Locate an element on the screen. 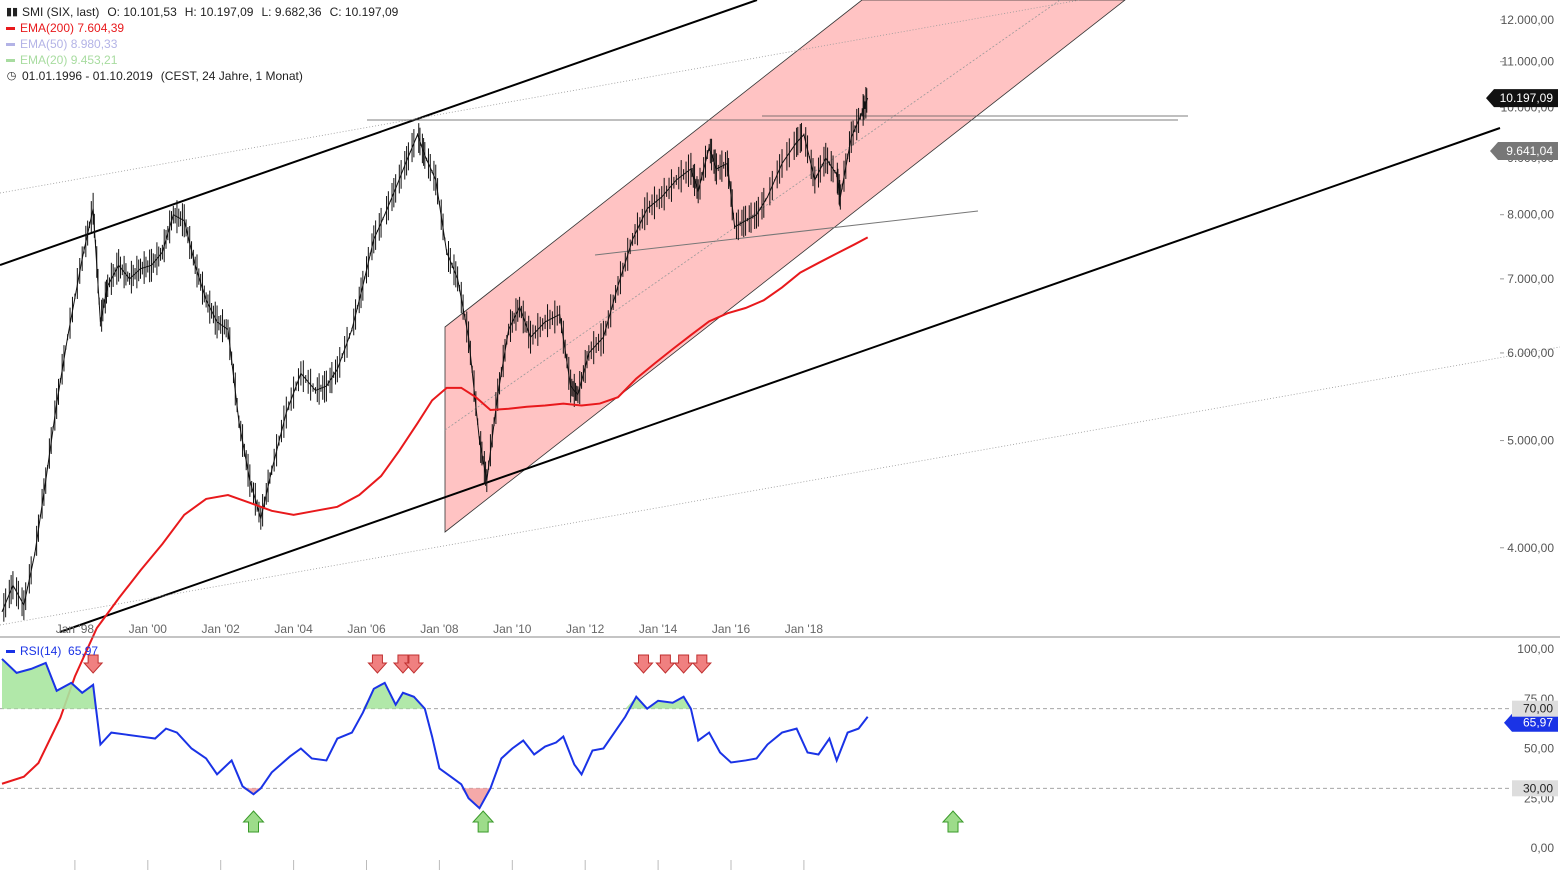 Image resolution: width=1560 pixels, height=875 pixels. legend-range-detail: (CEST, 24 Jahre, 1 Monat) is located at coordinates (231, 76).